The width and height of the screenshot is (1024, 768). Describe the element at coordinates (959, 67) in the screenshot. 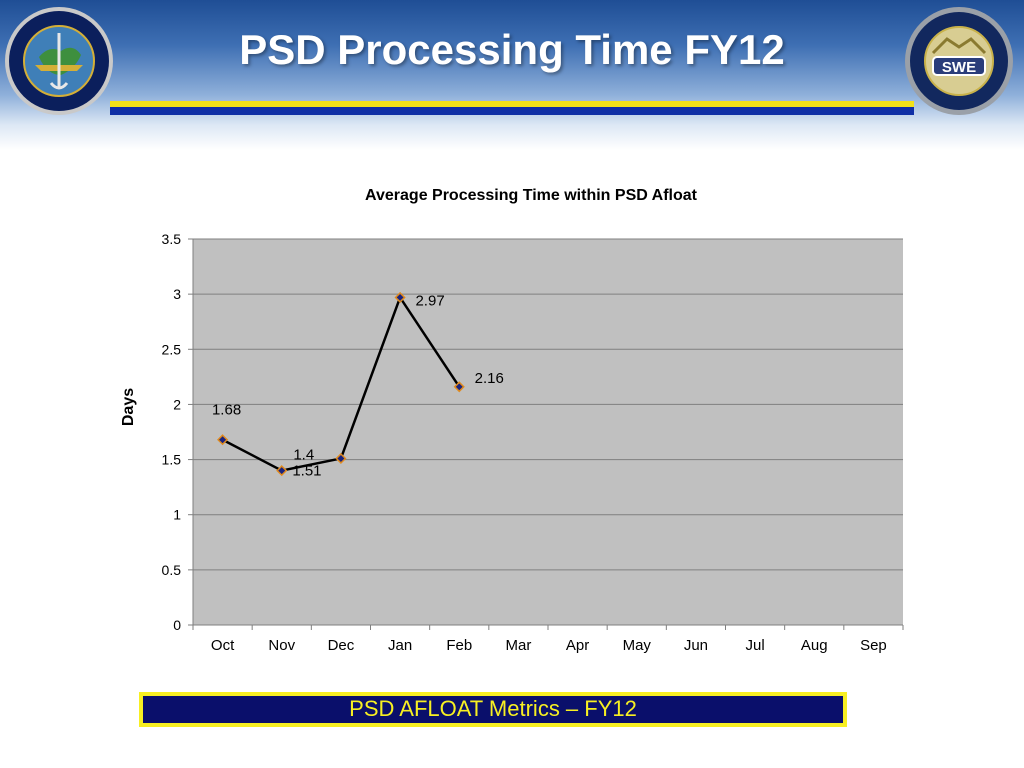

I see `swe-seal-lettering: SWE` at that location.